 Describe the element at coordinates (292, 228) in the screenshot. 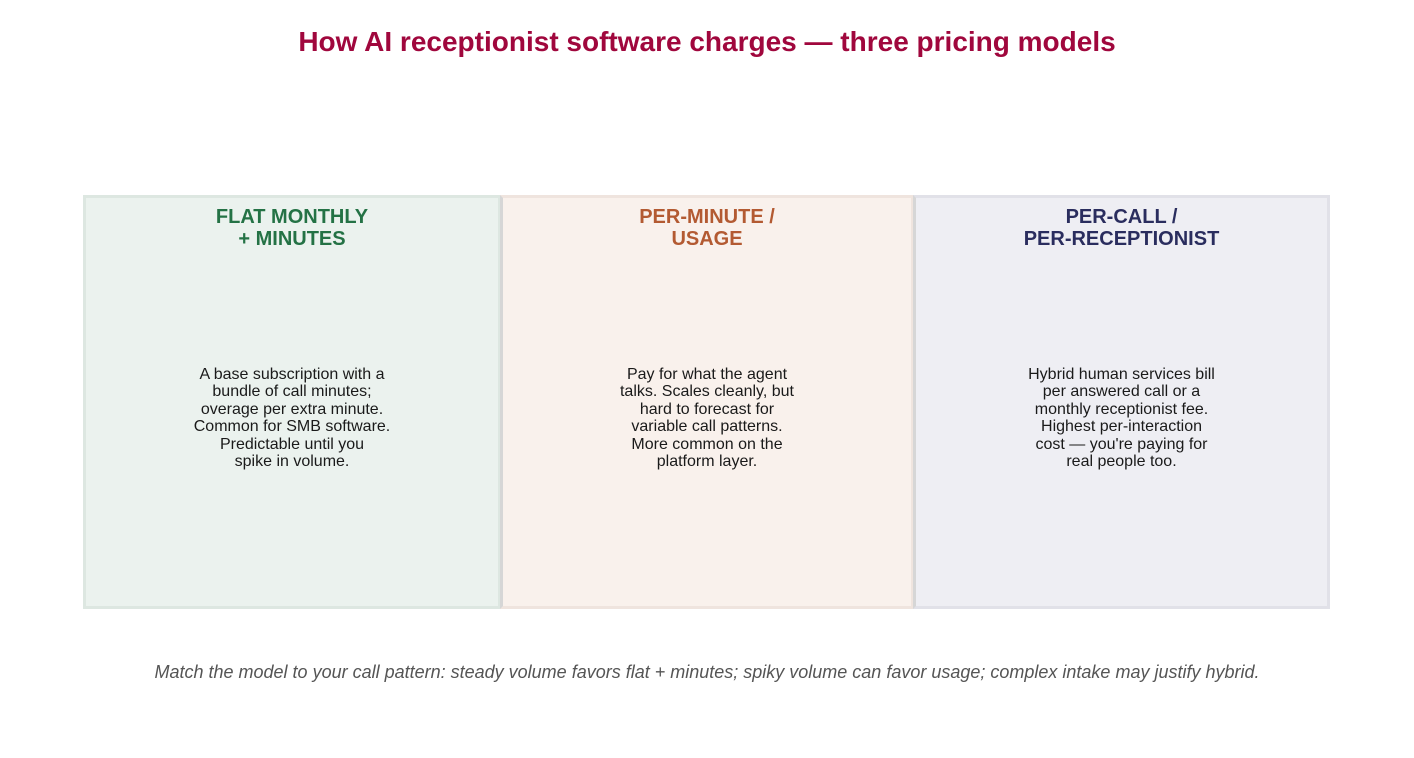

I see `panel-heading-flat-monthly: FLAT MONTHLY + MINUTES` at that location.